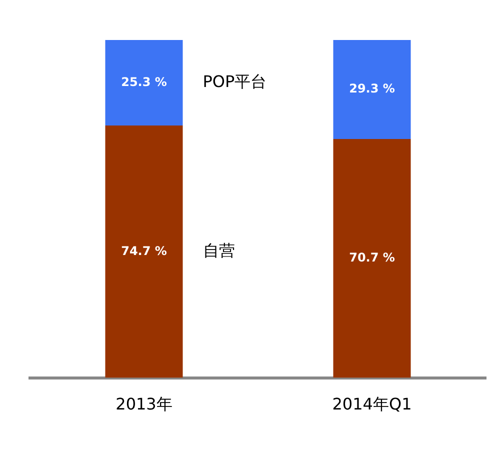  Describe the element at coordinates (372, 89) in the screenshot. I see `data-label: 29.3 %` at that location.